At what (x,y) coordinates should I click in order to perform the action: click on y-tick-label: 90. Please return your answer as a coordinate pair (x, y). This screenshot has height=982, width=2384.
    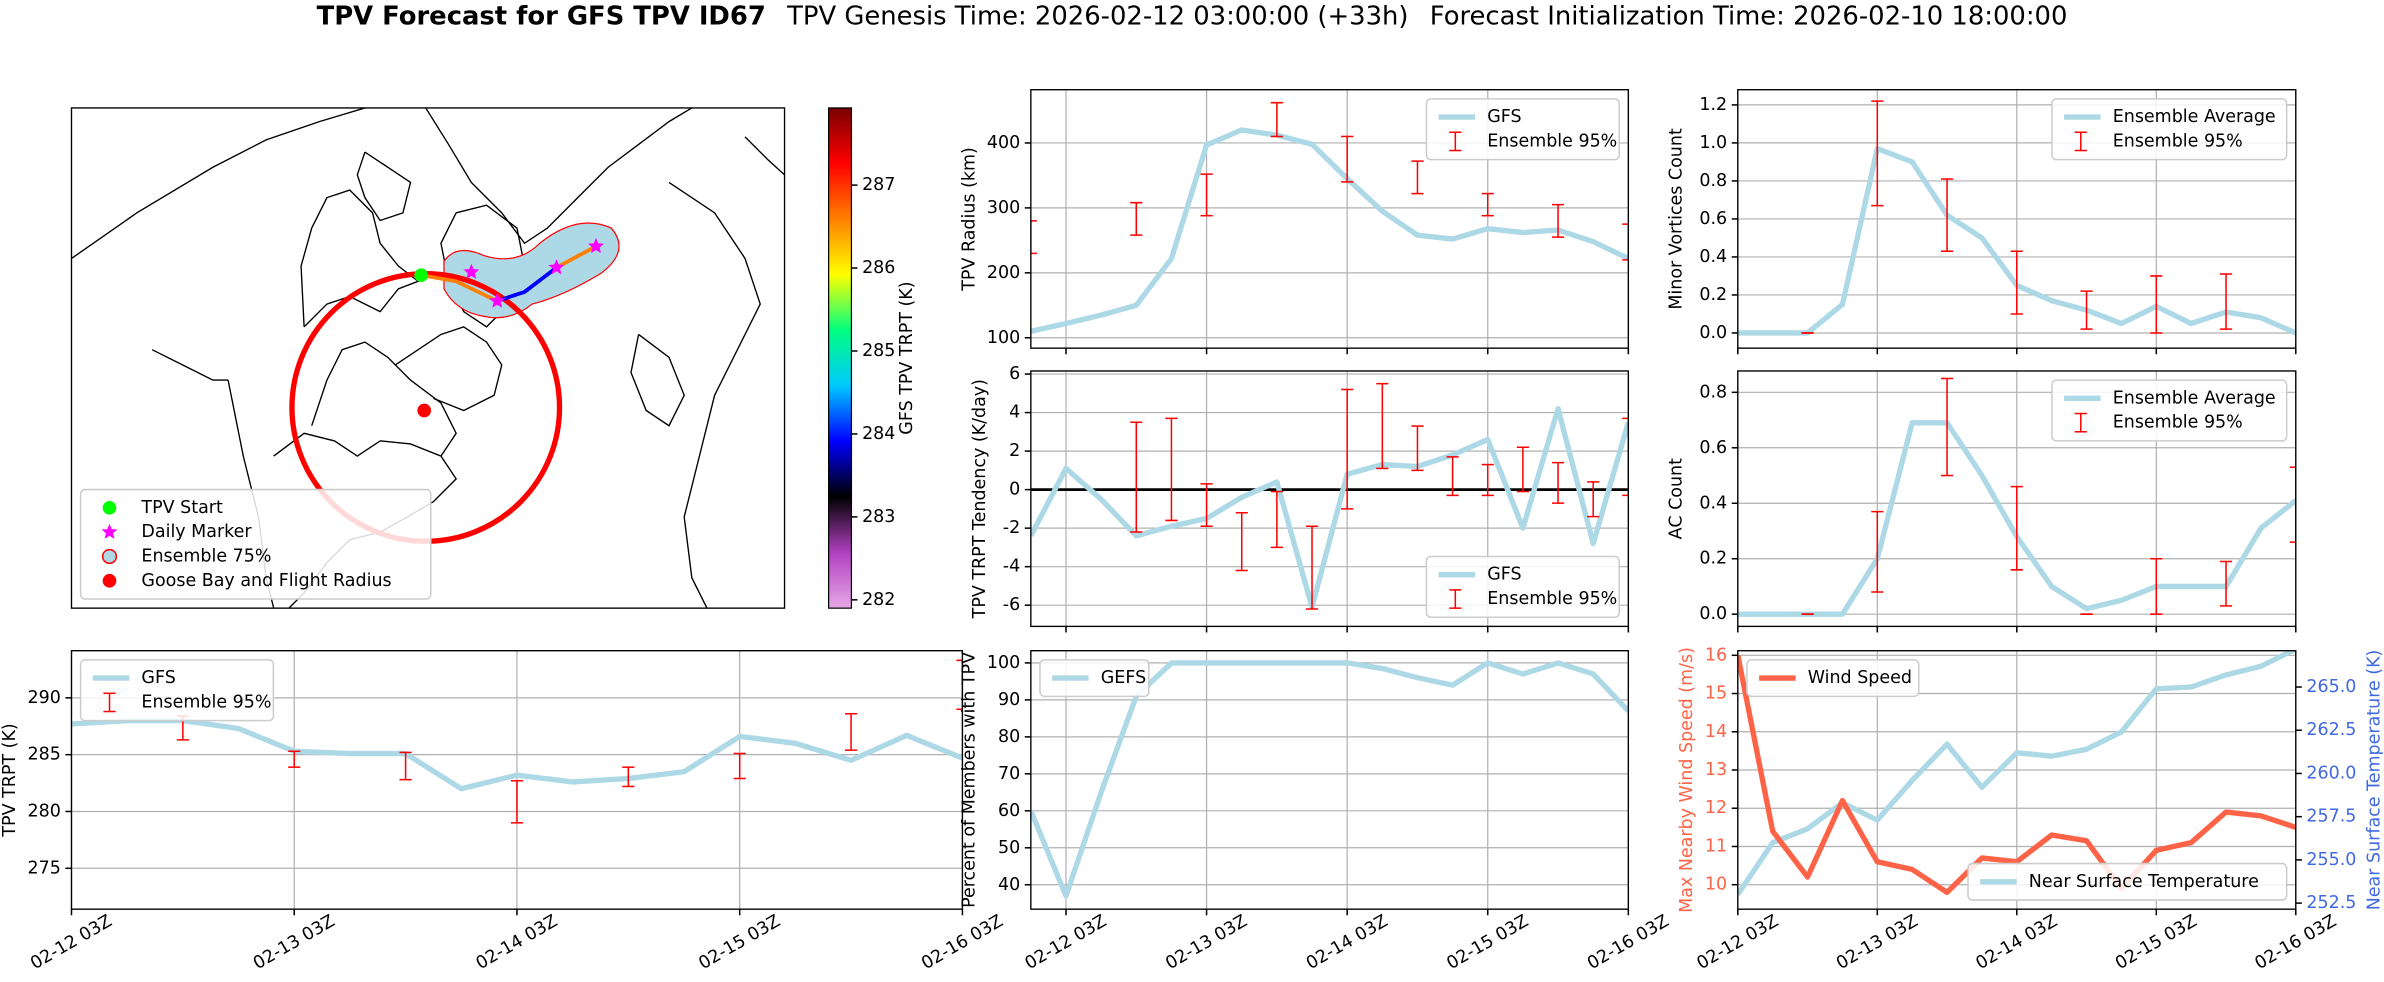
    Looking at the image, I should click on (1009, 700).